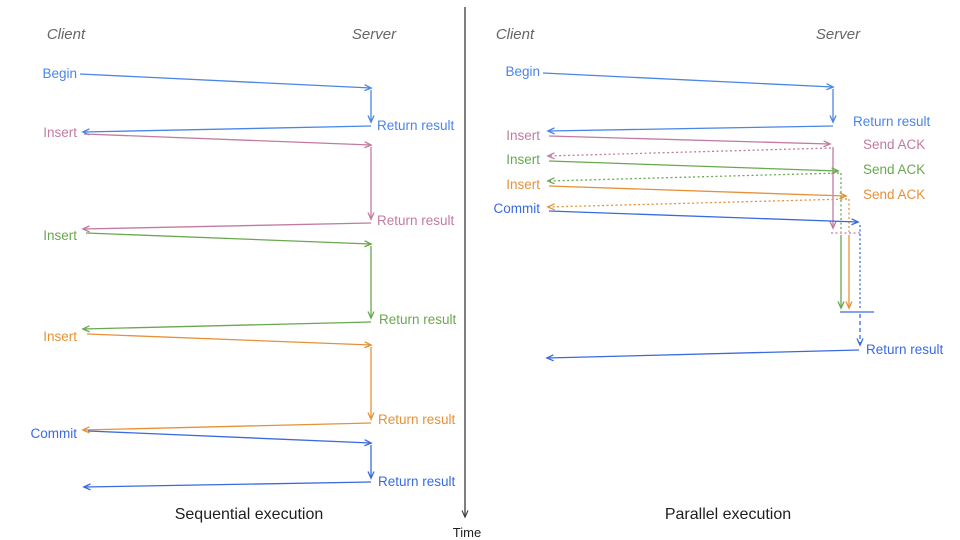 Image resolution: width=960 pixels, height=540 pixels. I want to click on par-begin-return-label: Return result, so click(892, 121).